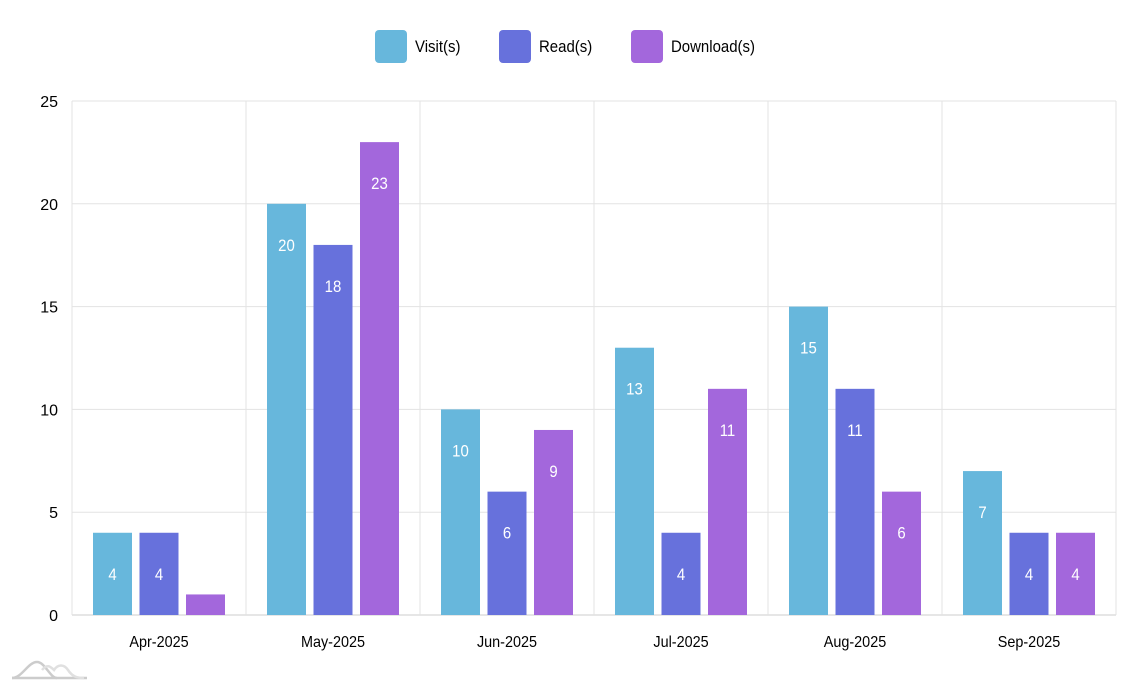 The image size is (1142, 695). I want to click on data-label: 9, so click(553, 472).